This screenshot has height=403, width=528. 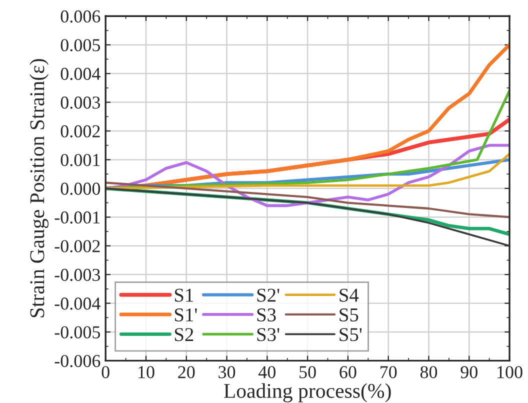 I want to click on x-tick-label: 70, so click(x=388, y=372).